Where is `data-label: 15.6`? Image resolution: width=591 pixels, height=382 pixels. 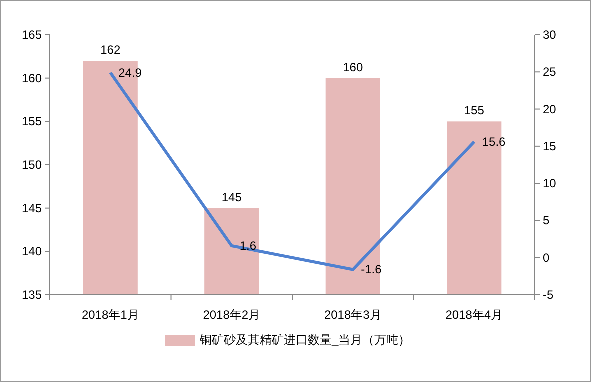
data-label: 15.6 is located at coordinates (494, 141).